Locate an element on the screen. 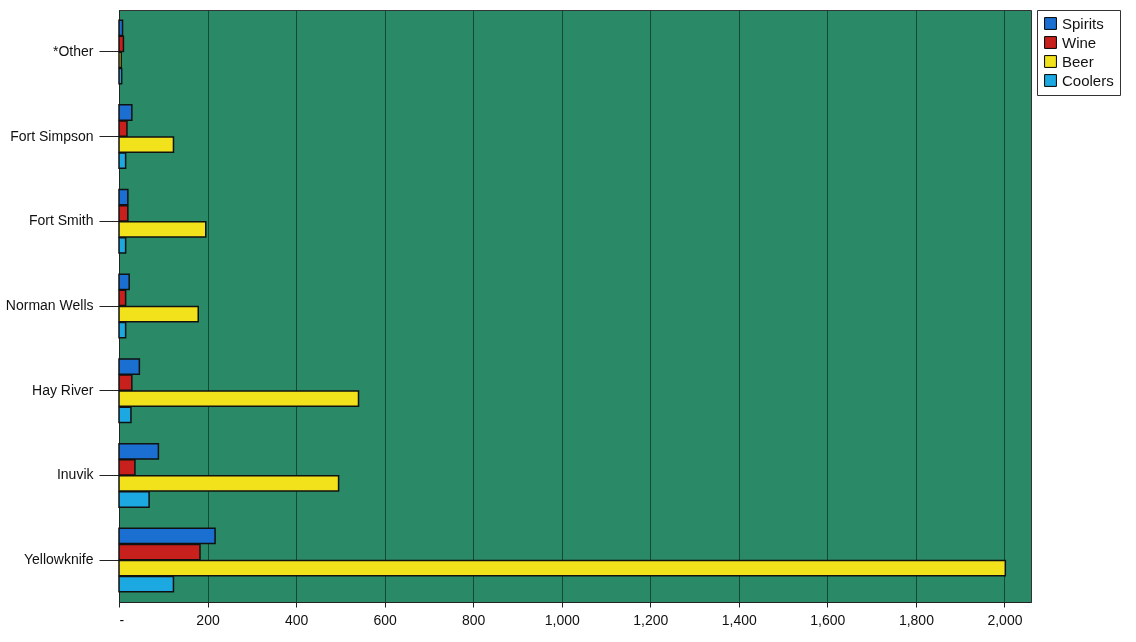 This screenshot has height=642, width=1136. x-tick-label: 800 is located at coordinates (474, 619).